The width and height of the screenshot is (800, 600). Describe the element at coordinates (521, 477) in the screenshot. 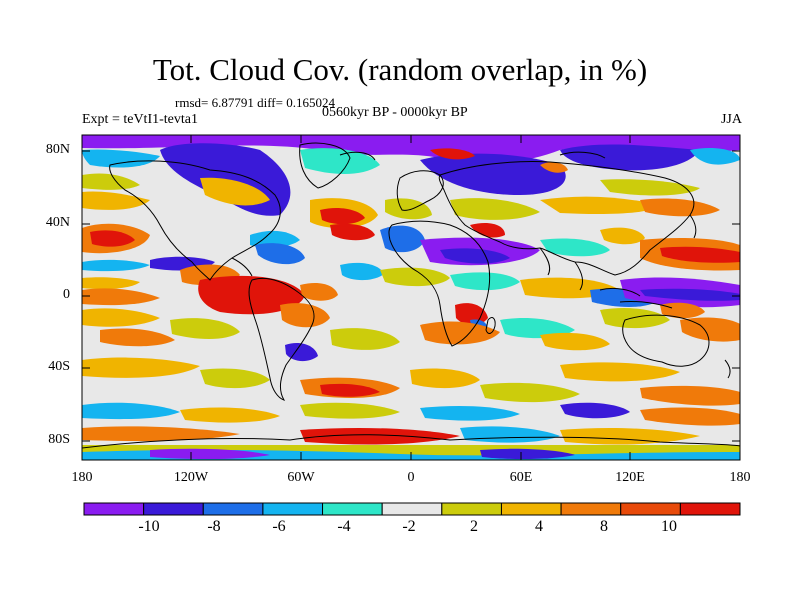

I see `lon-label-60e: 60E` at that location.